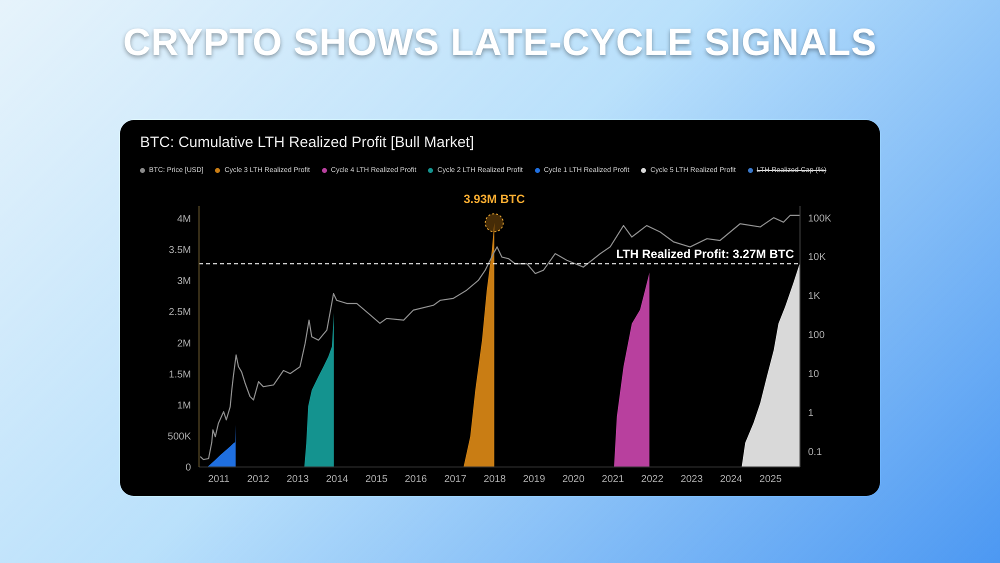 The image size is (1000, 563). What do you see at coordinates (817, 336) in the screenshot?
I see `y2-tick-label: 100` at bounding box center [817, 336].